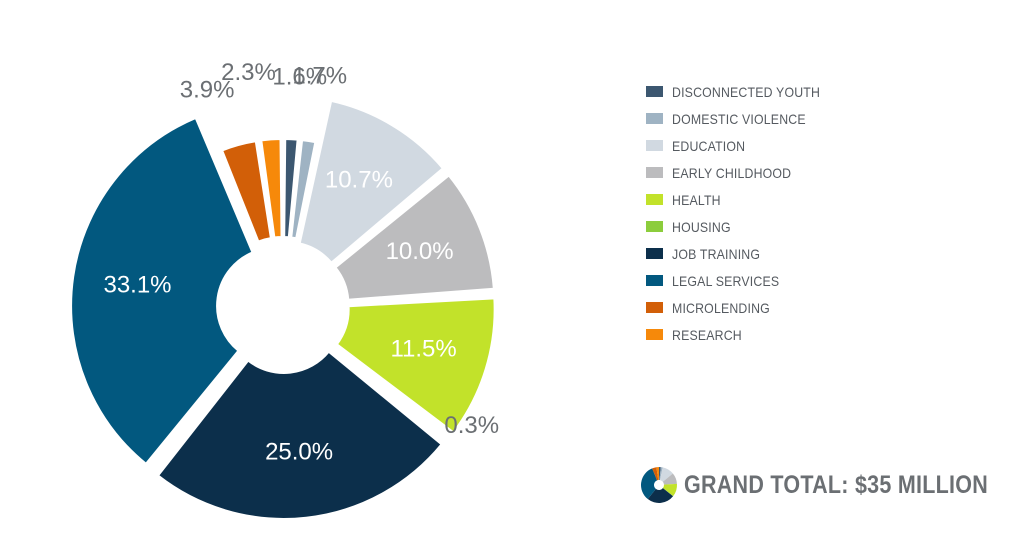  What do you see at coordinates (732, 172) in the screenshot?
I see `legend-label: EARLY CHILDHOOD` at bounding box center [732, 172].